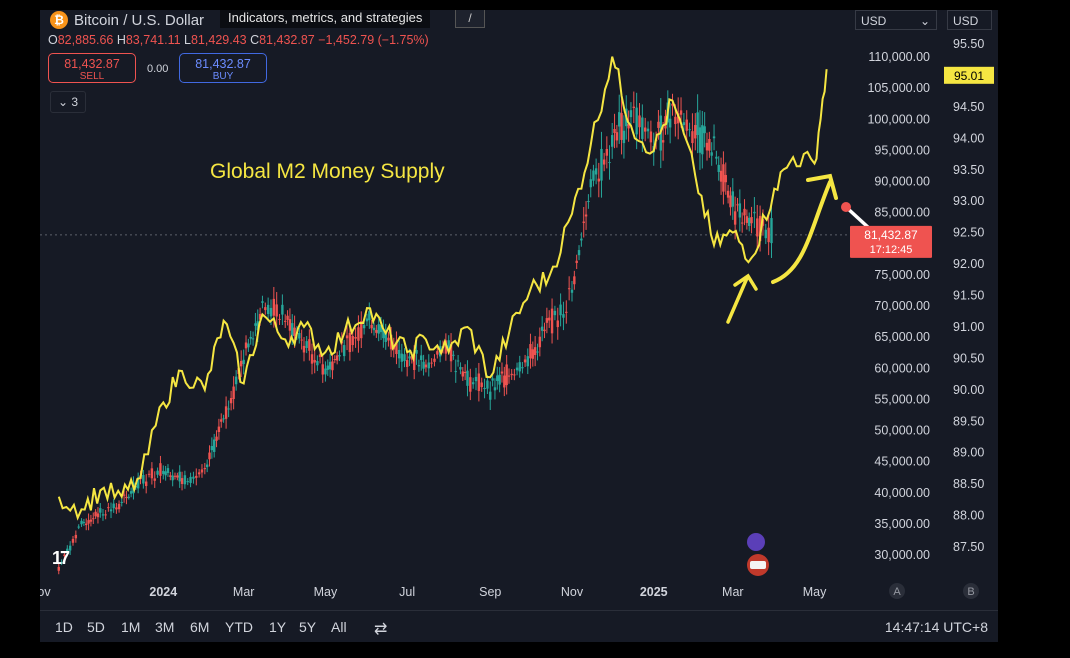 The width and height of the screenshot is (1070, 658). Describe the element at coordinates (470, 19) in the screenshot. I see `shortcut-slash-icon: /` at that location.